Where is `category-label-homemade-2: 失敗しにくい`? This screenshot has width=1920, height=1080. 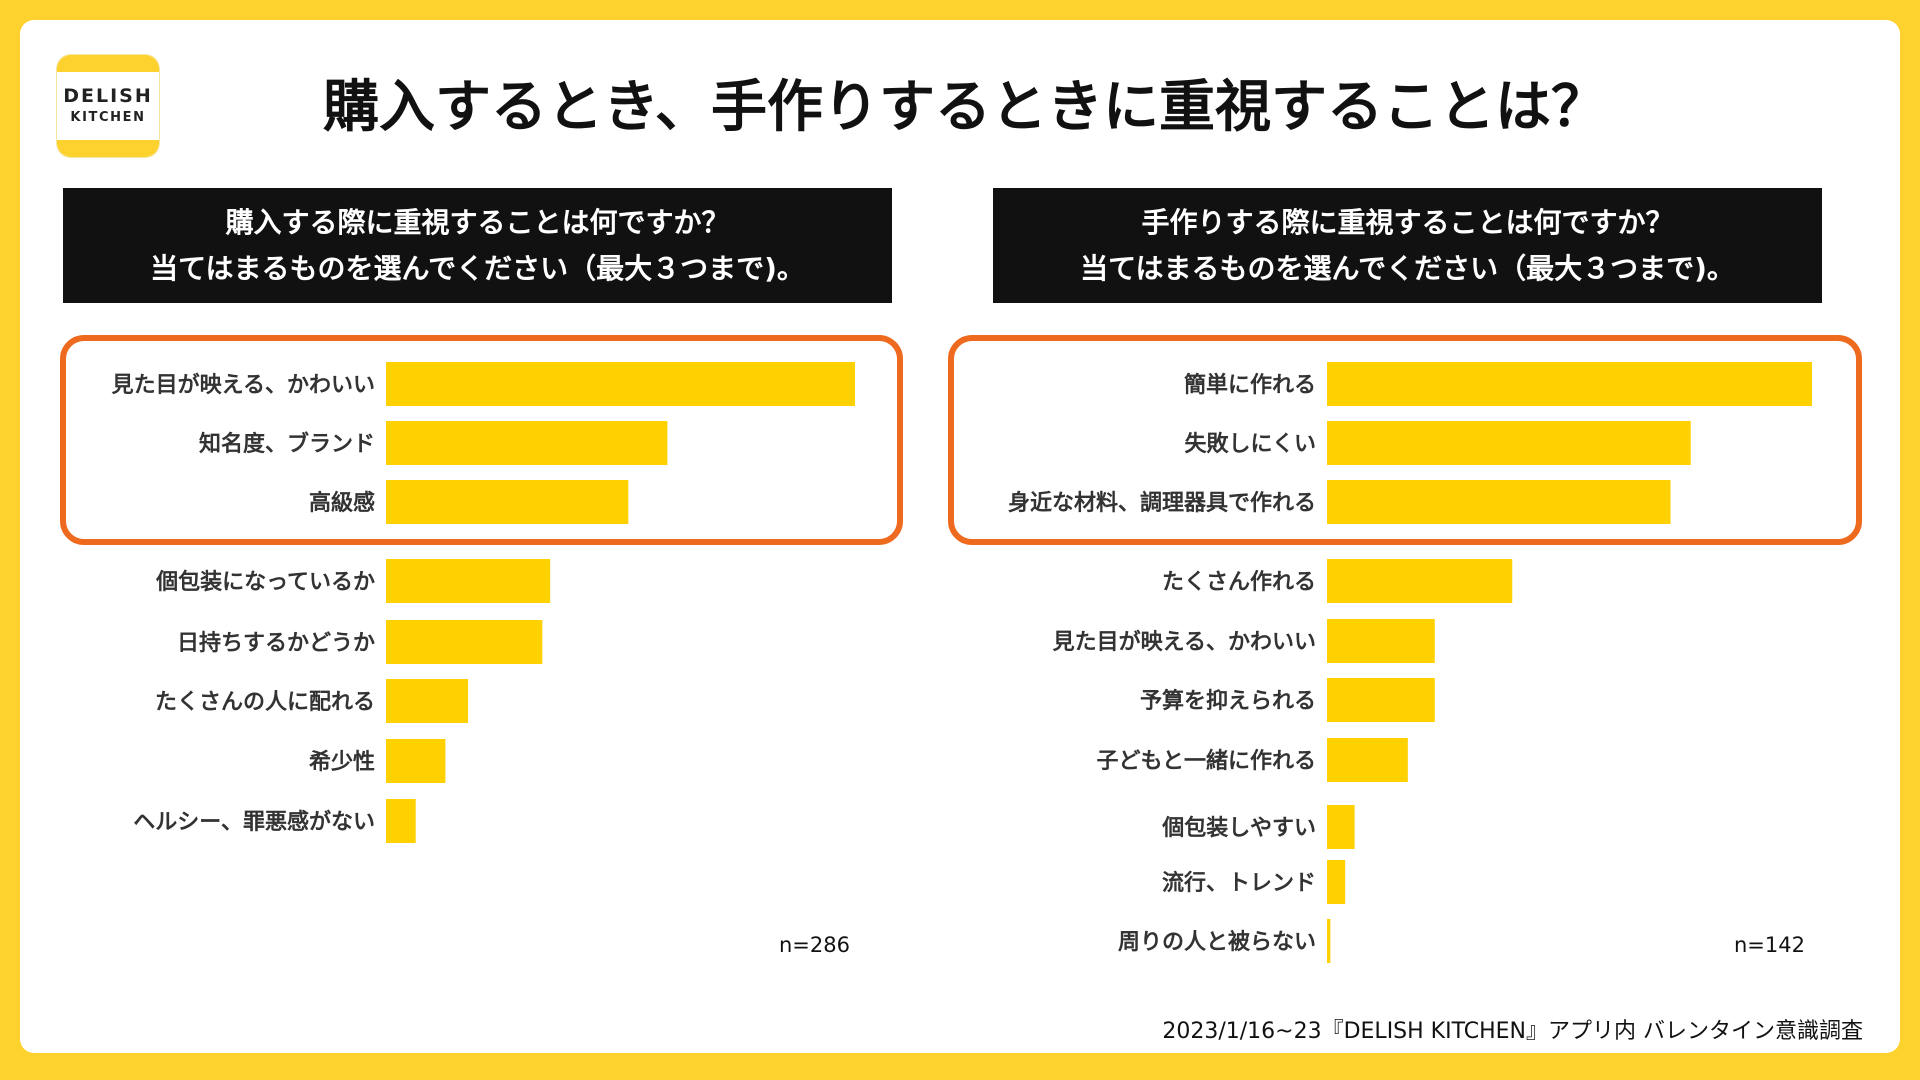
category-label-homemade-2: 失敗しにくい is located at coordinates (1250, 444).